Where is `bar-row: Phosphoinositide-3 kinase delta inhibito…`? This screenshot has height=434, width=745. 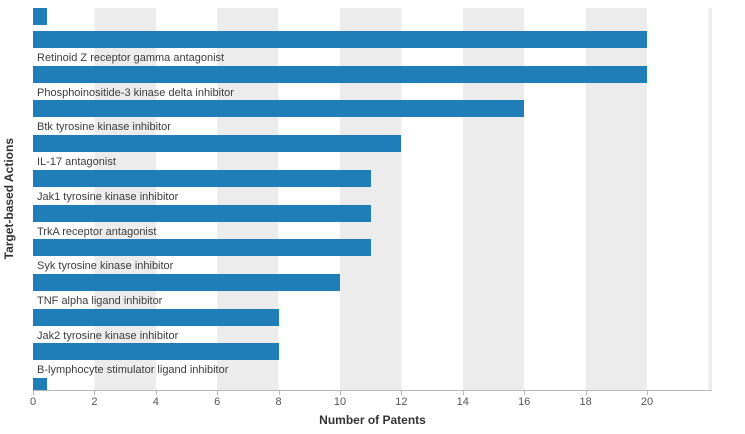
bar-row: Phosphoinositide-3 kinase delta inhibito… is located at coordinates (340, 82).